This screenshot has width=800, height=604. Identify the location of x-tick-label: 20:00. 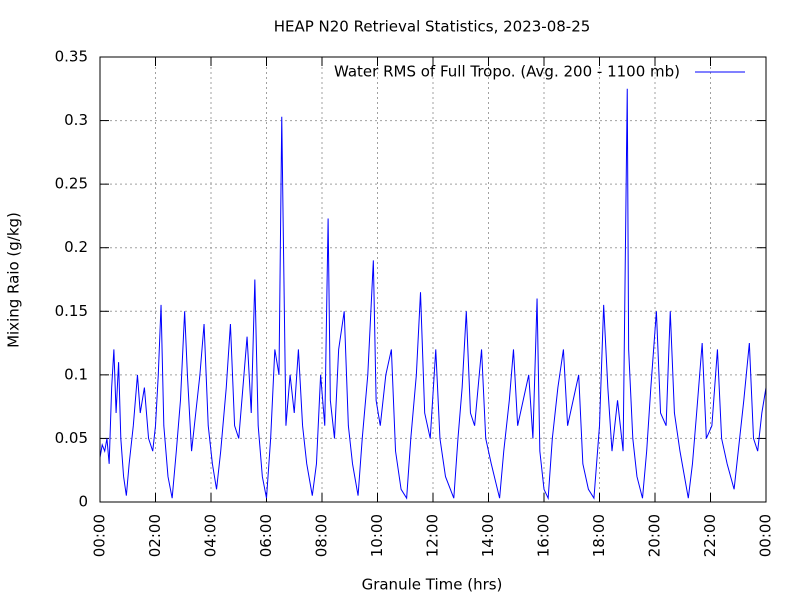
(655, 535).